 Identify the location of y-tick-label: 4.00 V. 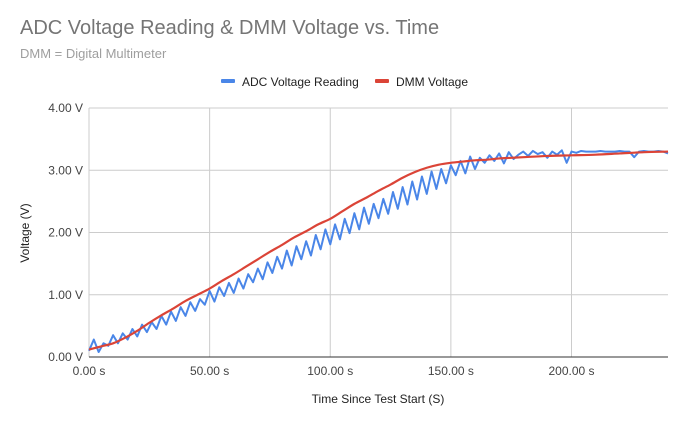
(65, 108).